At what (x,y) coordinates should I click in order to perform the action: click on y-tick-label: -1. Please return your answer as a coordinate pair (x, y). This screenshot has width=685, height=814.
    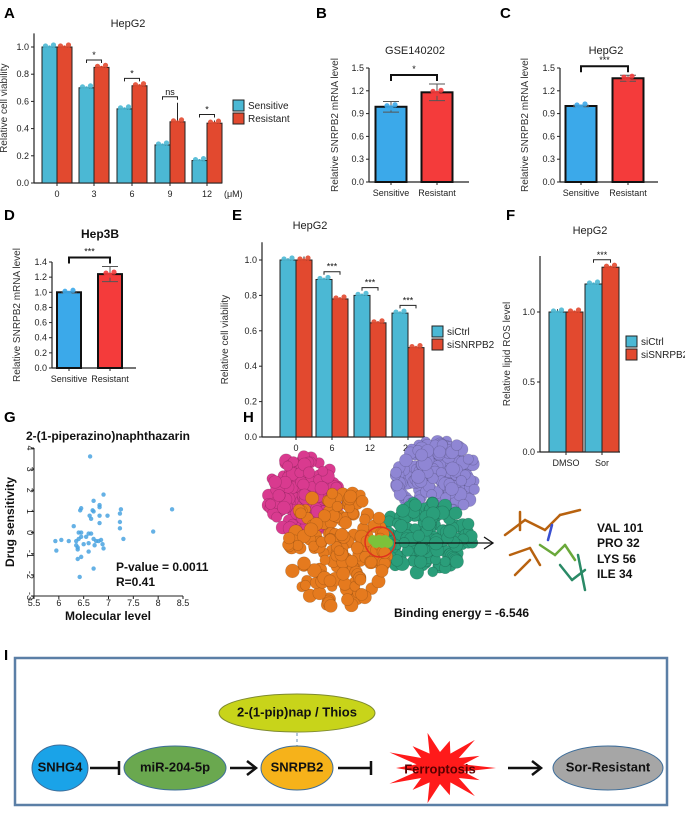
    Looking at the image, I should click on (30, 554).